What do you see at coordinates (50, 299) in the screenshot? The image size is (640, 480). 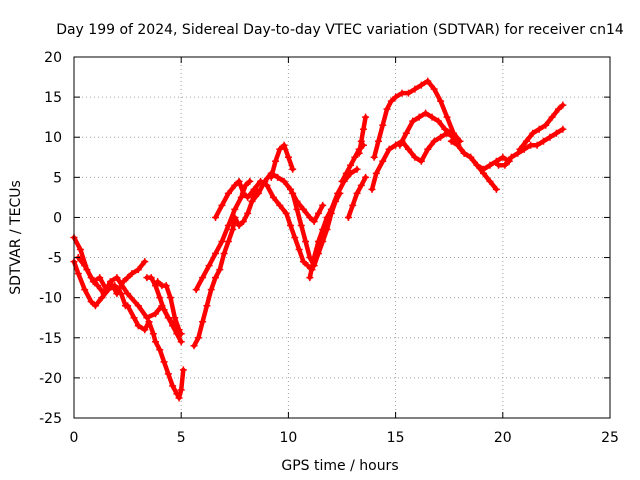 I see `y-tick-label: -10` at bounding box center [50, 299].